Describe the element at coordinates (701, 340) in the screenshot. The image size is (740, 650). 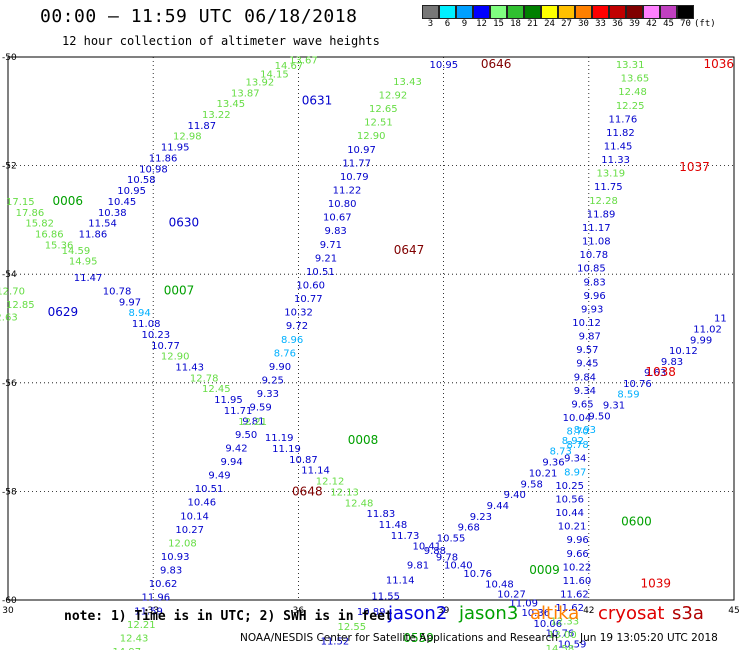
I see `wave-height-label: 9.99` at that location.